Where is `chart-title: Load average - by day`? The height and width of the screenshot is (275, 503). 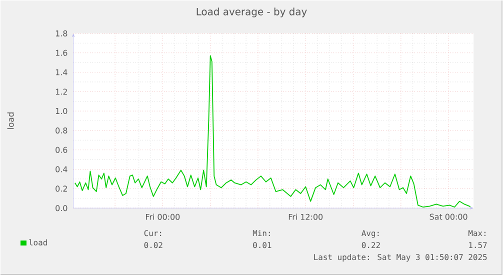
chart-title: Load average - by day is located at coordinates (251, 12).